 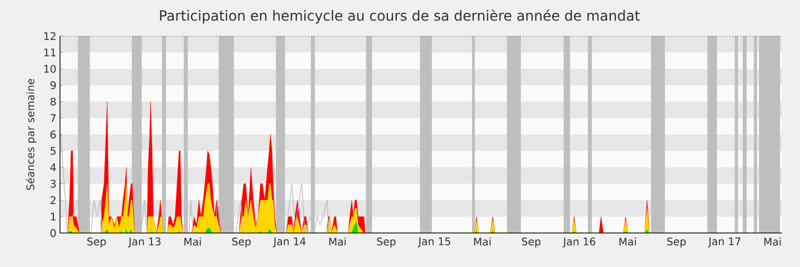 What do you see at coordinates (53, 216) in the screenshot?
I see `y-tick-label: 1` at bounding box center [53, 216].